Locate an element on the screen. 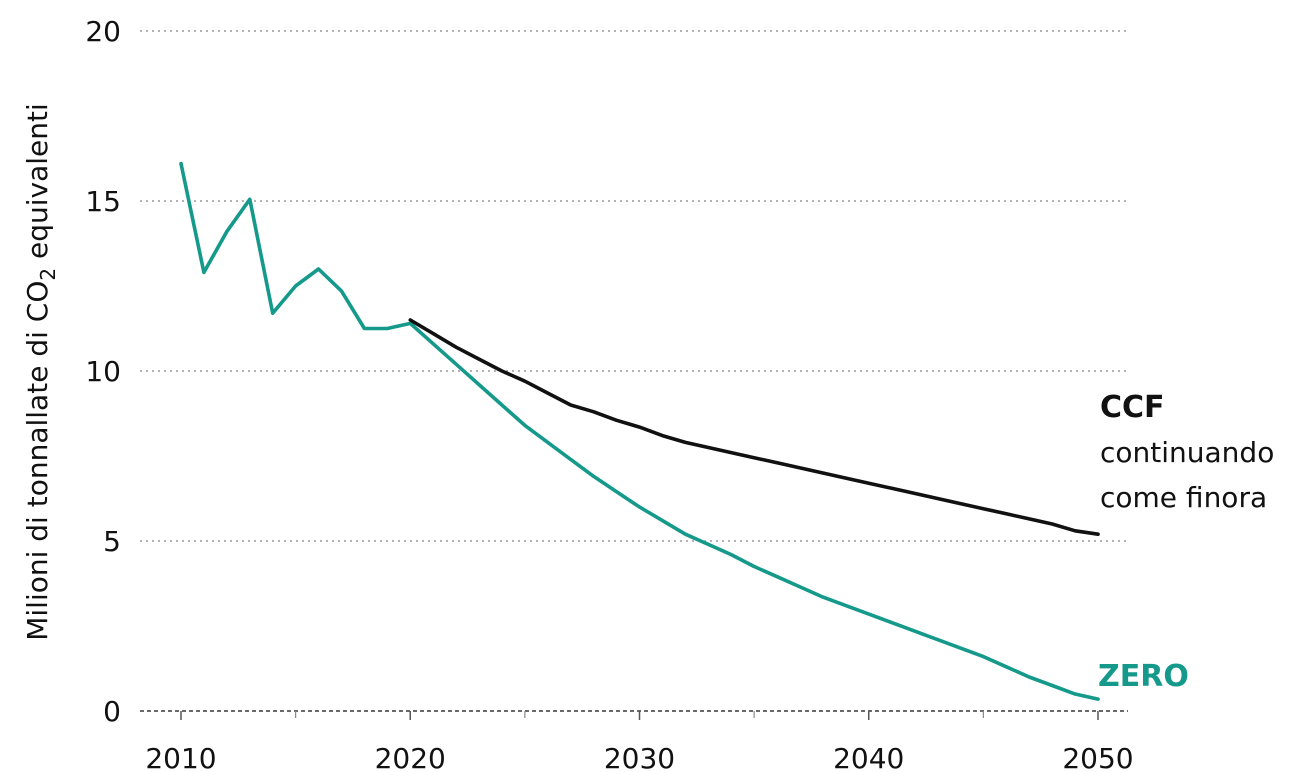  legend-ccf: CCF continuando come finora is located at coordinates (1187, 452).